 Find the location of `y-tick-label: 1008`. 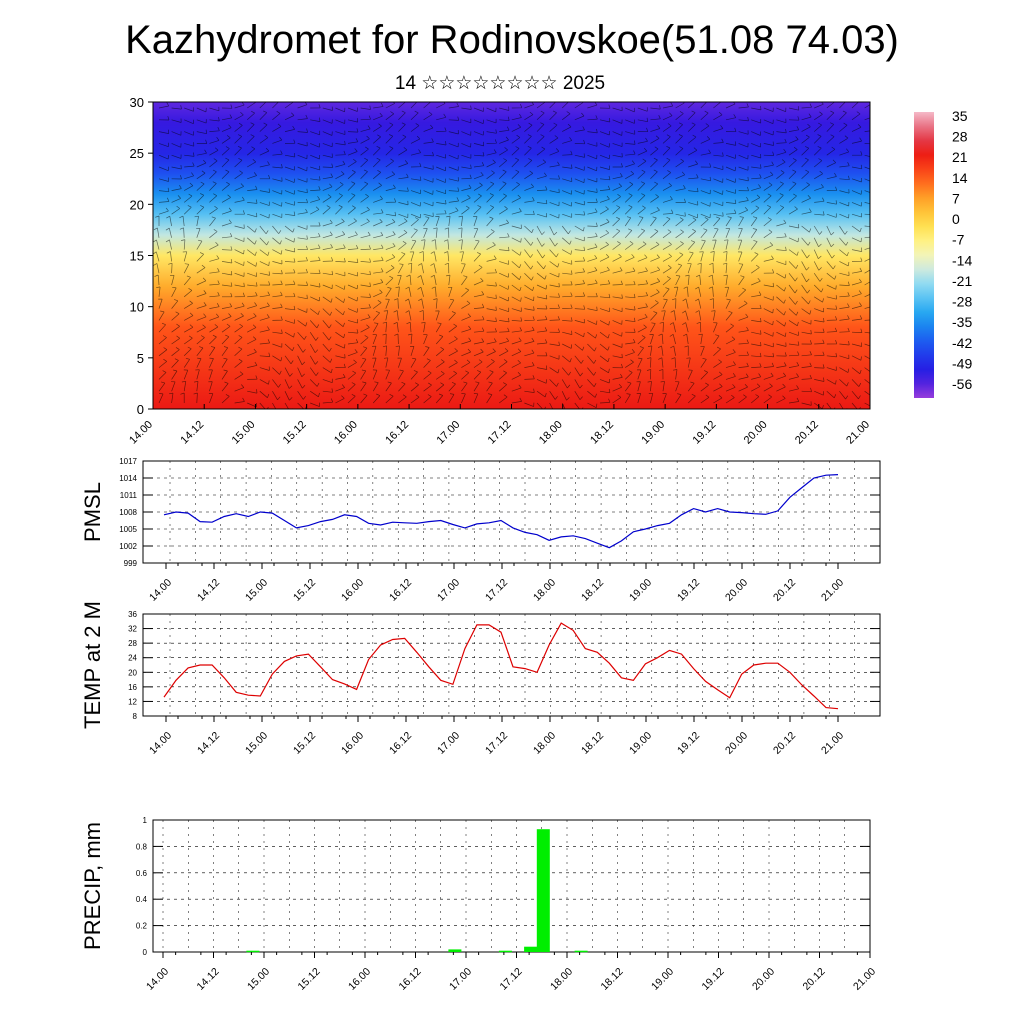

y-tick-label: 1008 is located at coordinates (128, 512).